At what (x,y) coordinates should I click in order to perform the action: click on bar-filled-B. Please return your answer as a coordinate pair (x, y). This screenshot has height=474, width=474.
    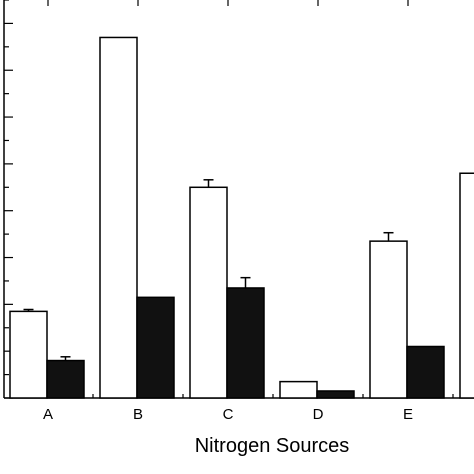
    Looking at the image, I should click on (155, 347).